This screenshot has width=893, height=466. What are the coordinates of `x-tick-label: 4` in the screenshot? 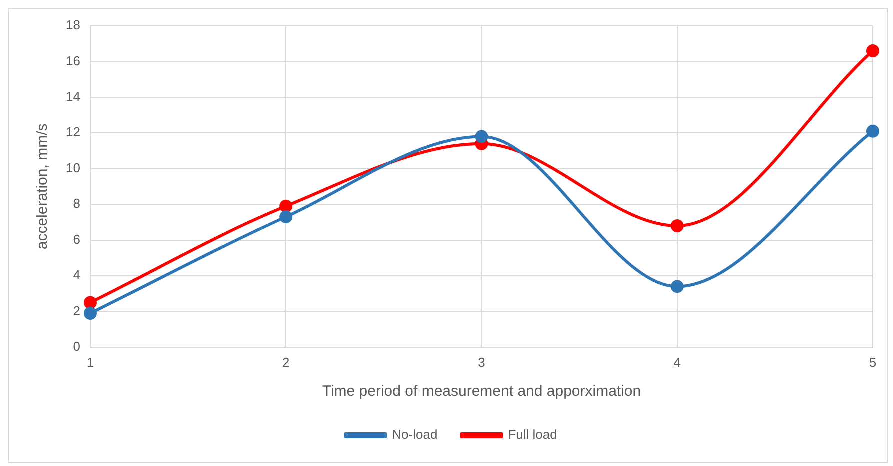 It's located at (677, 362).